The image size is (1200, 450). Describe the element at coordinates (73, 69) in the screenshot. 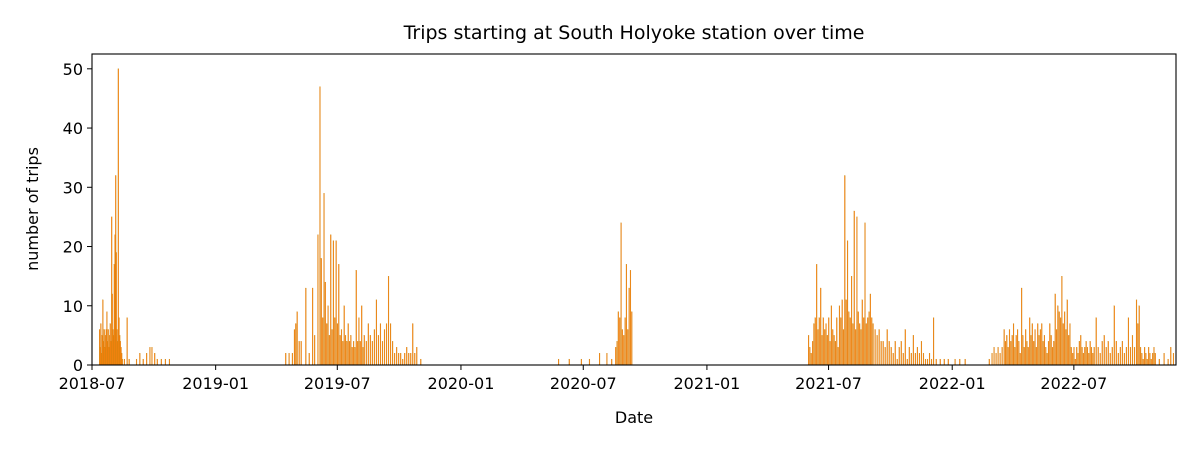

I see `y-tick-label: 50` at that location.